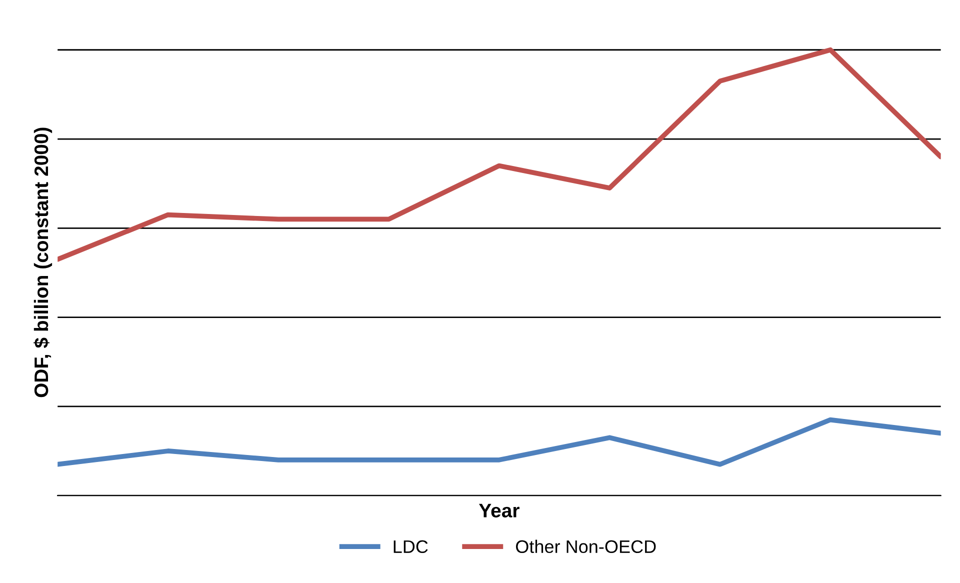  What do you see at coordinates (586, 547) in the screenshot?
I see `legend-label: Other Non-OECD` at bounding box center [586, 547].